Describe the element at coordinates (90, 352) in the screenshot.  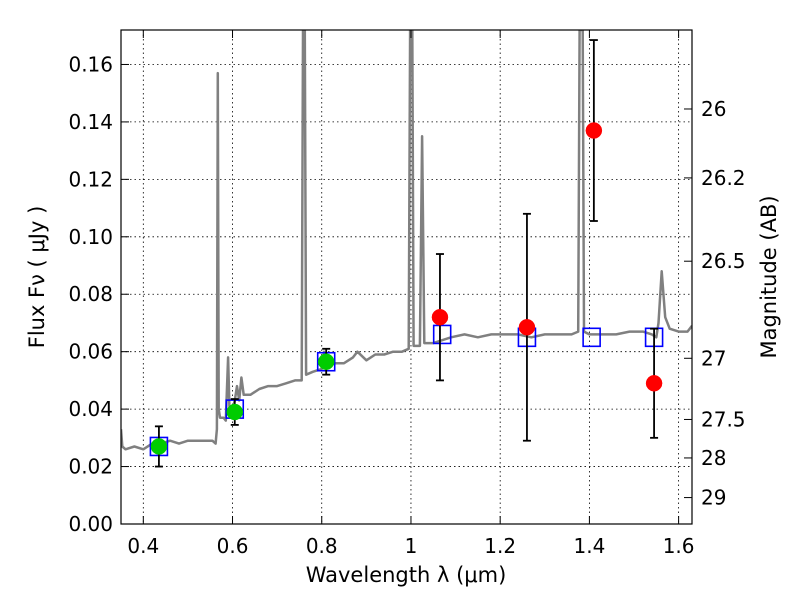
I see `y-tick-label: 0.06` at that location.